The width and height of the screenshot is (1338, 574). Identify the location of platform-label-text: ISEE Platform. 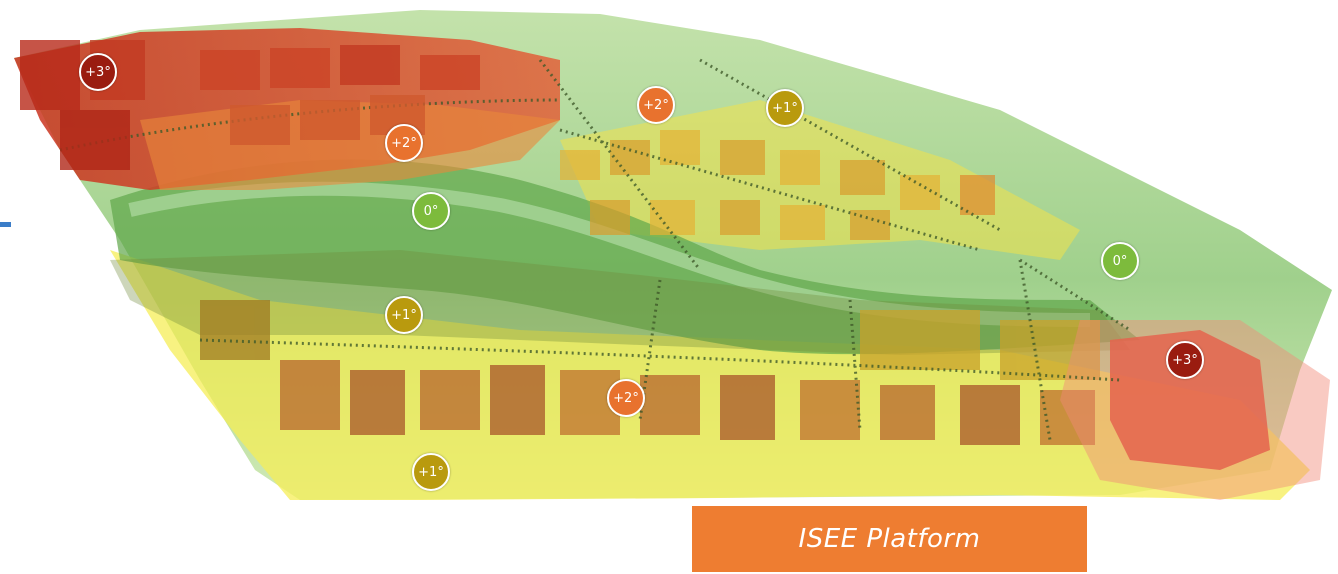
(889, 539).